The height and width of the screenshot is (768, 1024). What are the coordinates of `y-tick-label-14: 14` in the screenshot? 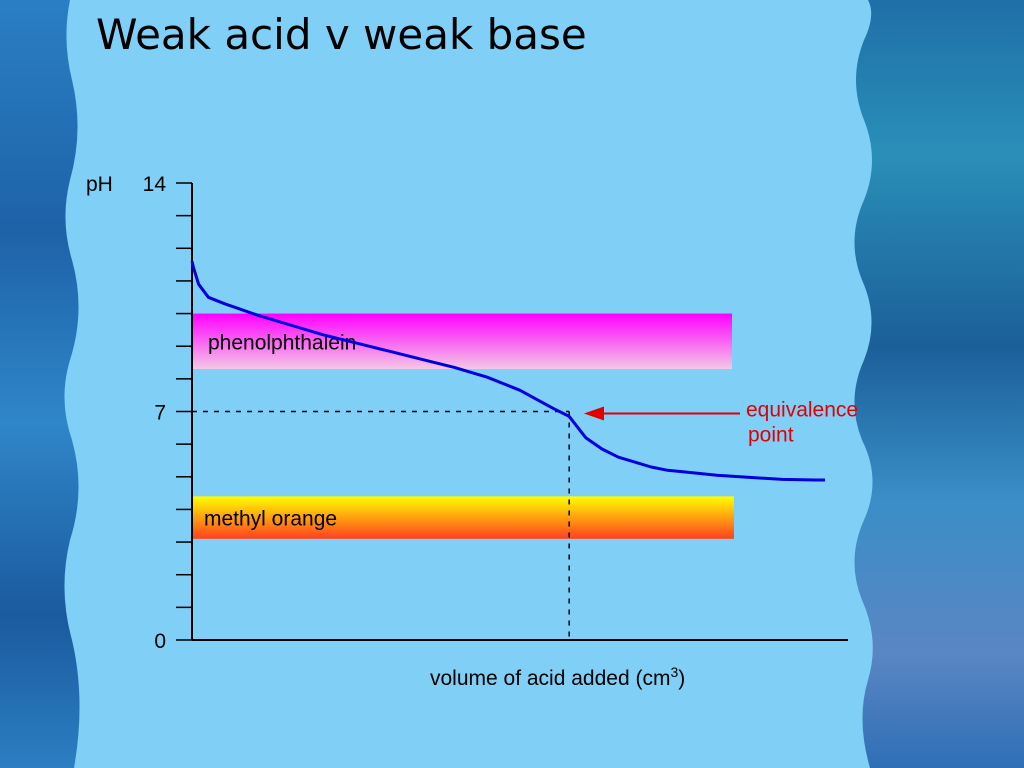 It's located at (155, 184).